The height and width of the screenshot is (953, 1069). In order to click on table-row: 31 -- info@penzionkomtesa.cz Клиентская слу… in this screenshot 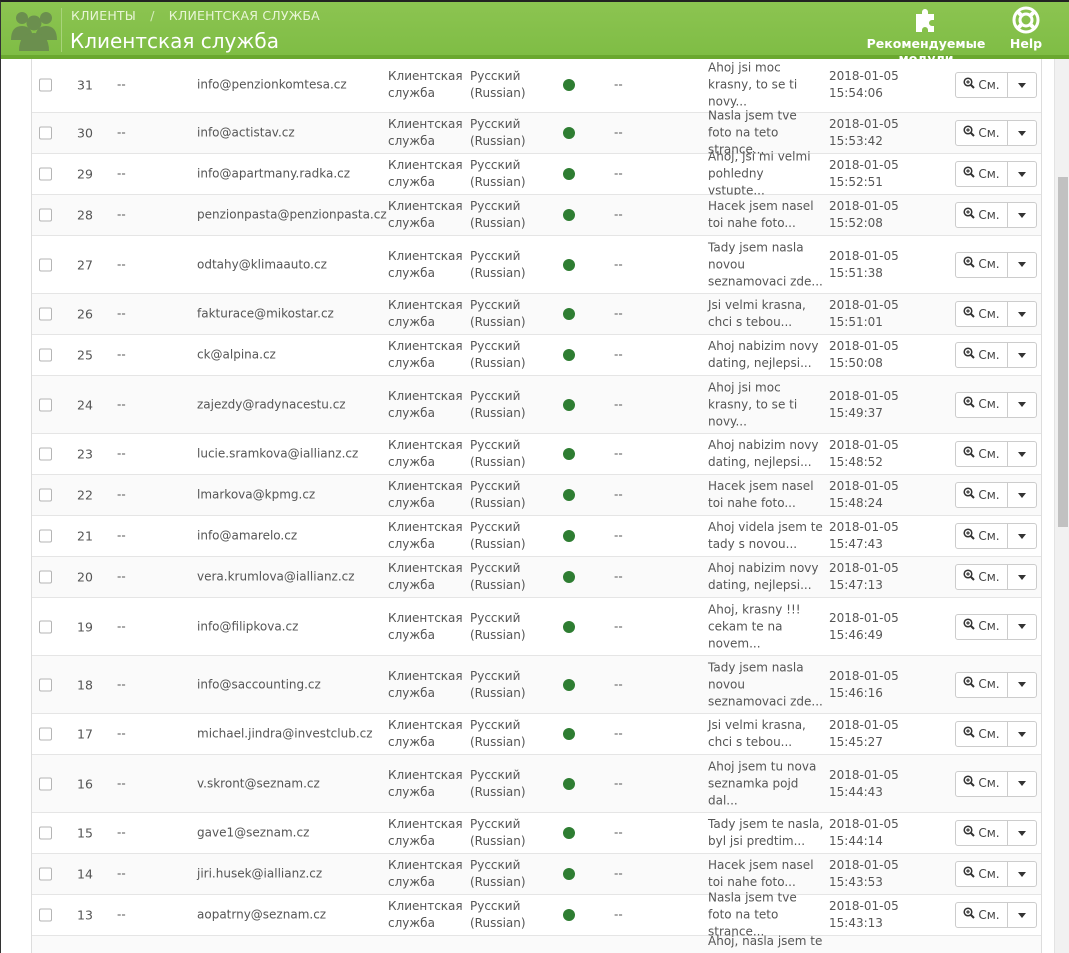, I will do `click(536, 86)`.